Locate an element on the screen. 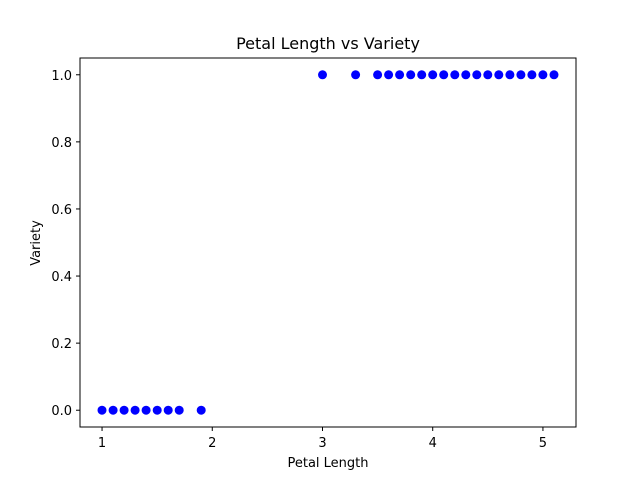 The height and width of the screenshot is (480, 640). y-tick-label-1: 0.2 is located at coordinates (61, 344).